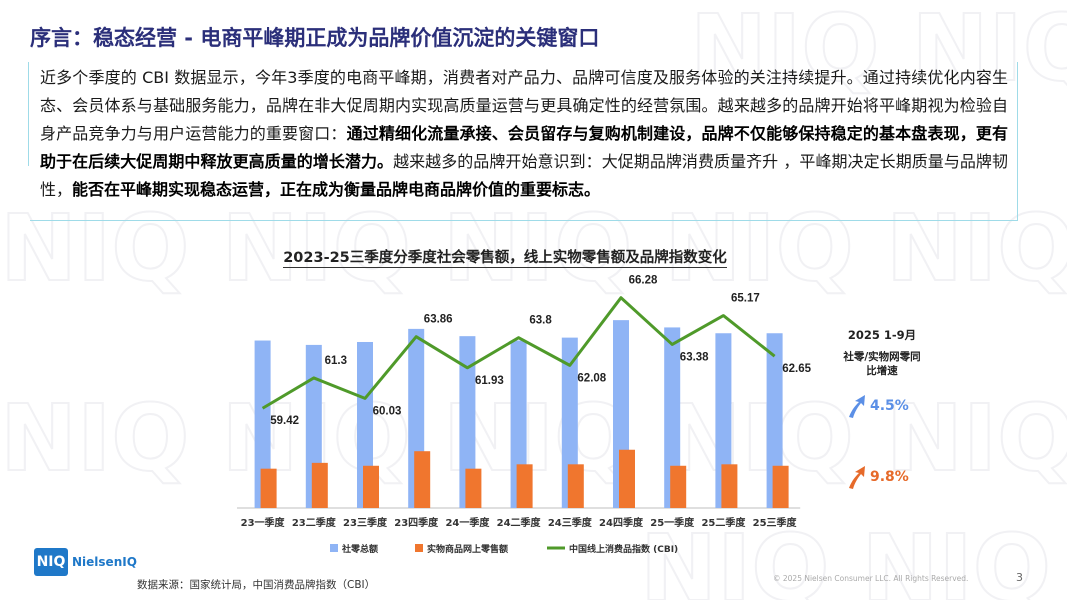 The width and height of the screenshot is (1067, 600). Describe the element at coordinates (745, 299) in the screenshot. I see `cbi-data-label: 65.17` at that location.